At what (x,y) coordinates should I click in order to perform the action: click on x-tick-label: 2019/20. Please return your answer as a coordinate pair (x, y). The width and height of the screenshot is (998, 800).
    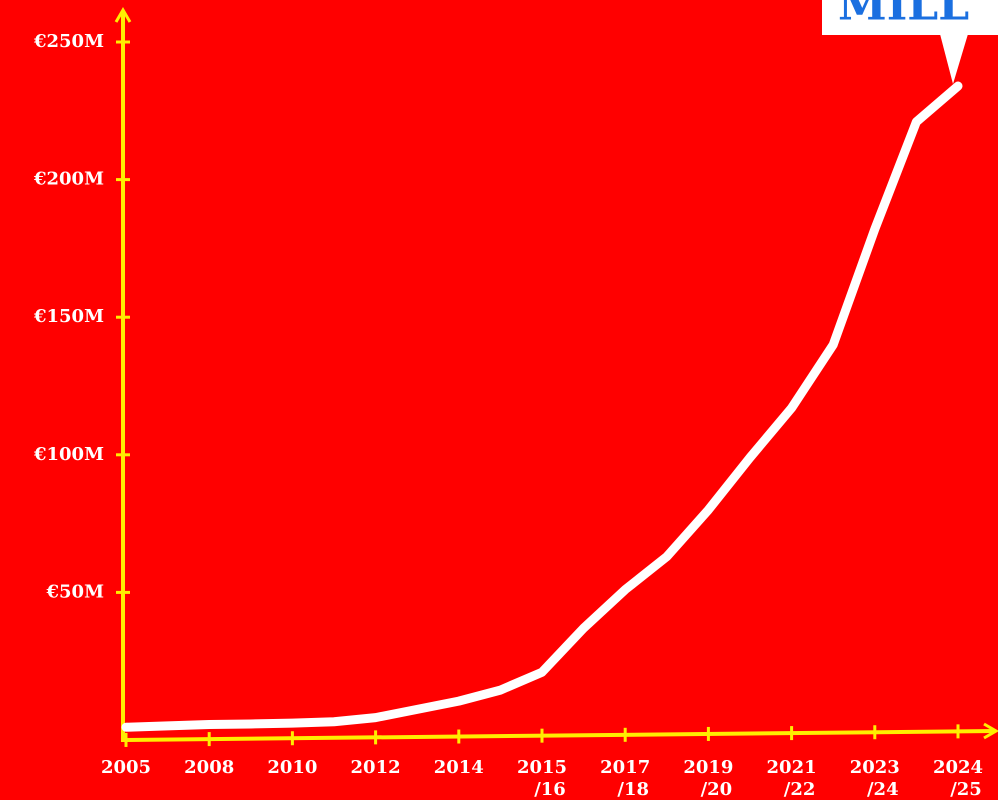
    Looking at the image, I should click on (708, 778).